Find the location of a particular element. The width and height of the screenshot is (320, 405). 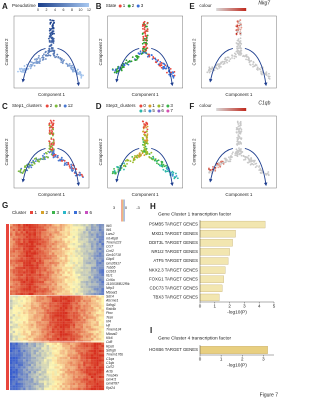

trajectory-arrow is located at coordinates (69, 167).